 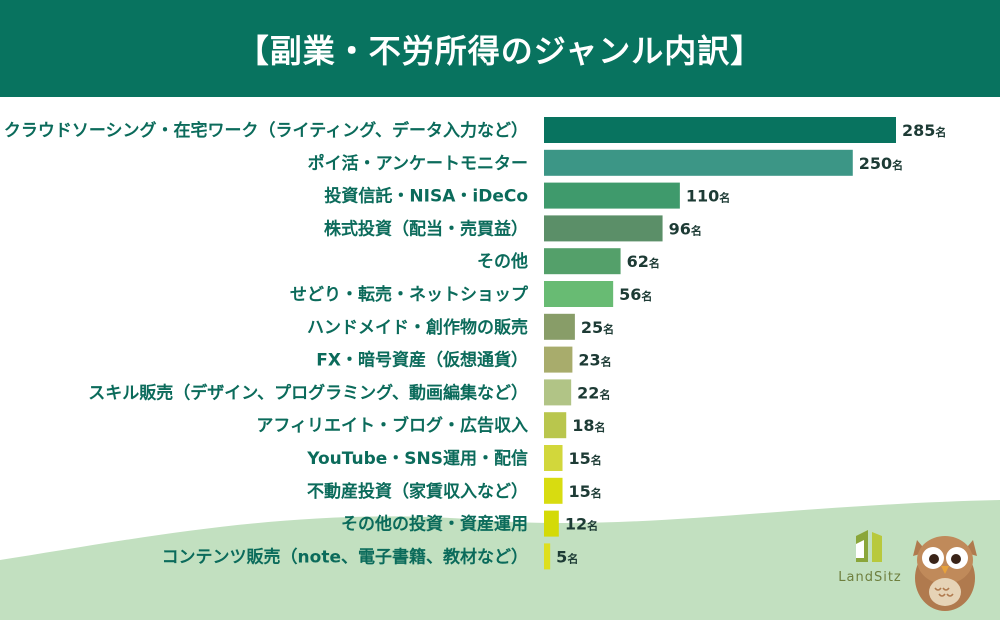 I want to click on logo-text: LandSitz, so click(x=870, y=577).